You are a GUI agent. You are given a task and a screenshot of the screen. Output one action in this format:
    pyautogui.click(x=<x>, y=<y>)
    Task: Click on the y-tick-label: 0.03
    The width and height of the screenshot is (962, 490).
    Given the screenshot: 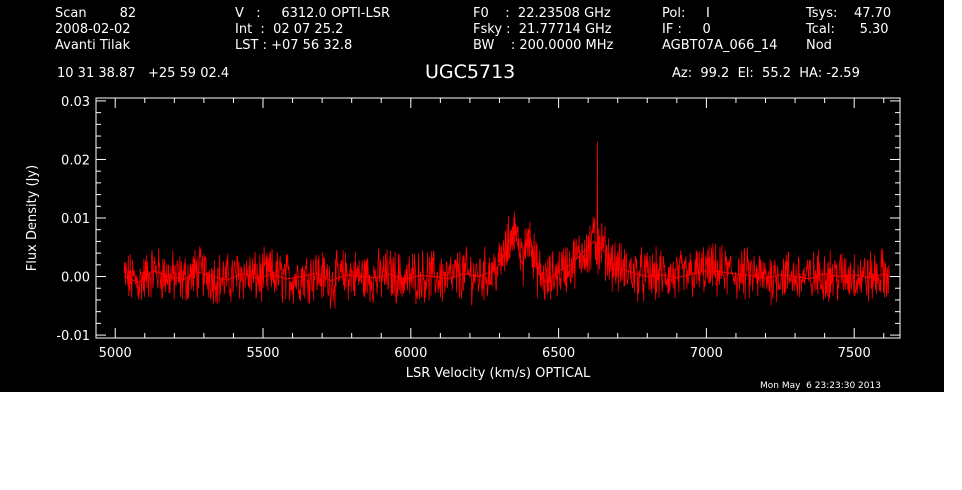 What is the action you would take?
    pyautogui.click(x=75, y=102)
    